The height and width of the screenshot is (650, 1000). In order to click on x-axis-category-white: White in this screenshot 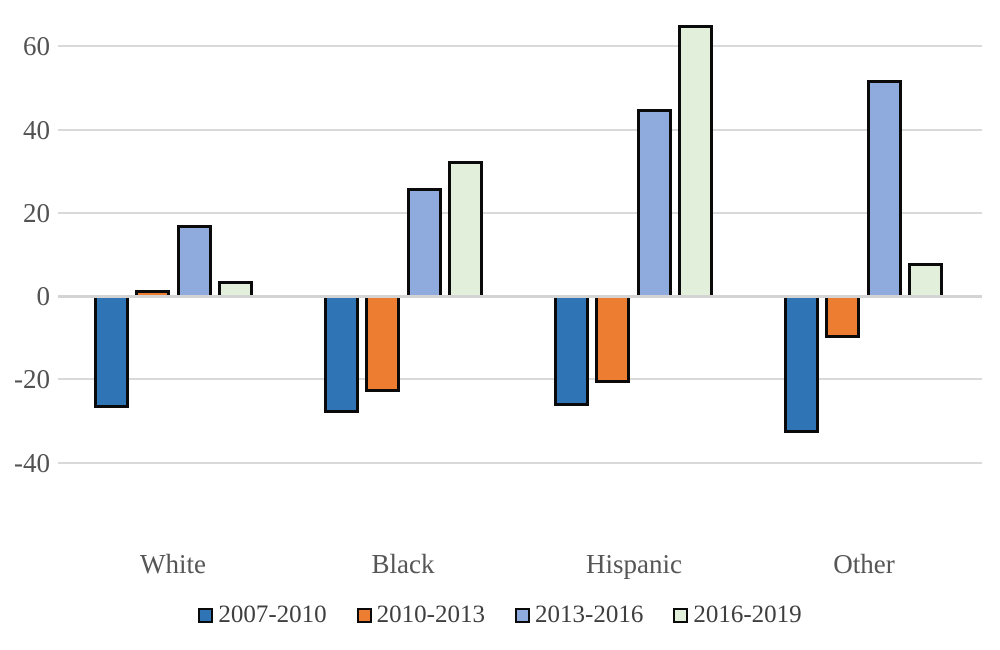, I will do `click(173, 564)`.